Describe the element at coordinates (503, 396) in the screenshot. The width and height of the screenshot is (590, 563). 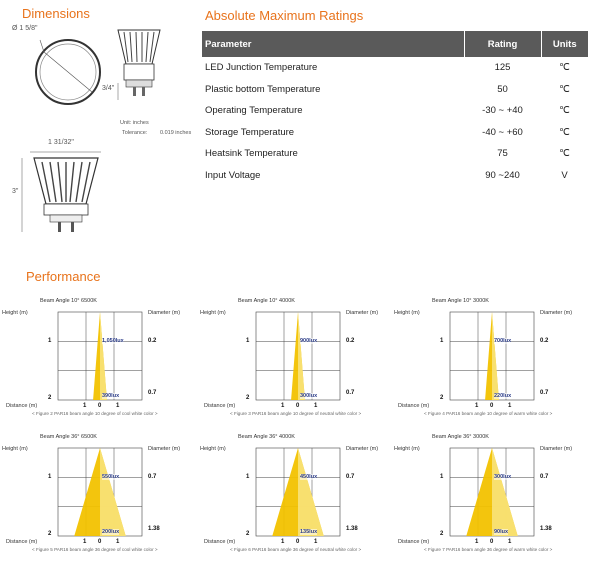
I see `lux-value: 220lux` at that location.